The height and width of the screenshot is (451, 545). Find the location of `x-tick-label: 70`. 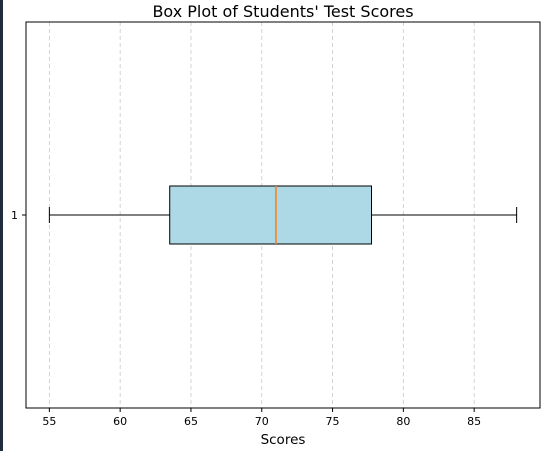

x-tick-label: 70 is located at coordinates (262, 421).